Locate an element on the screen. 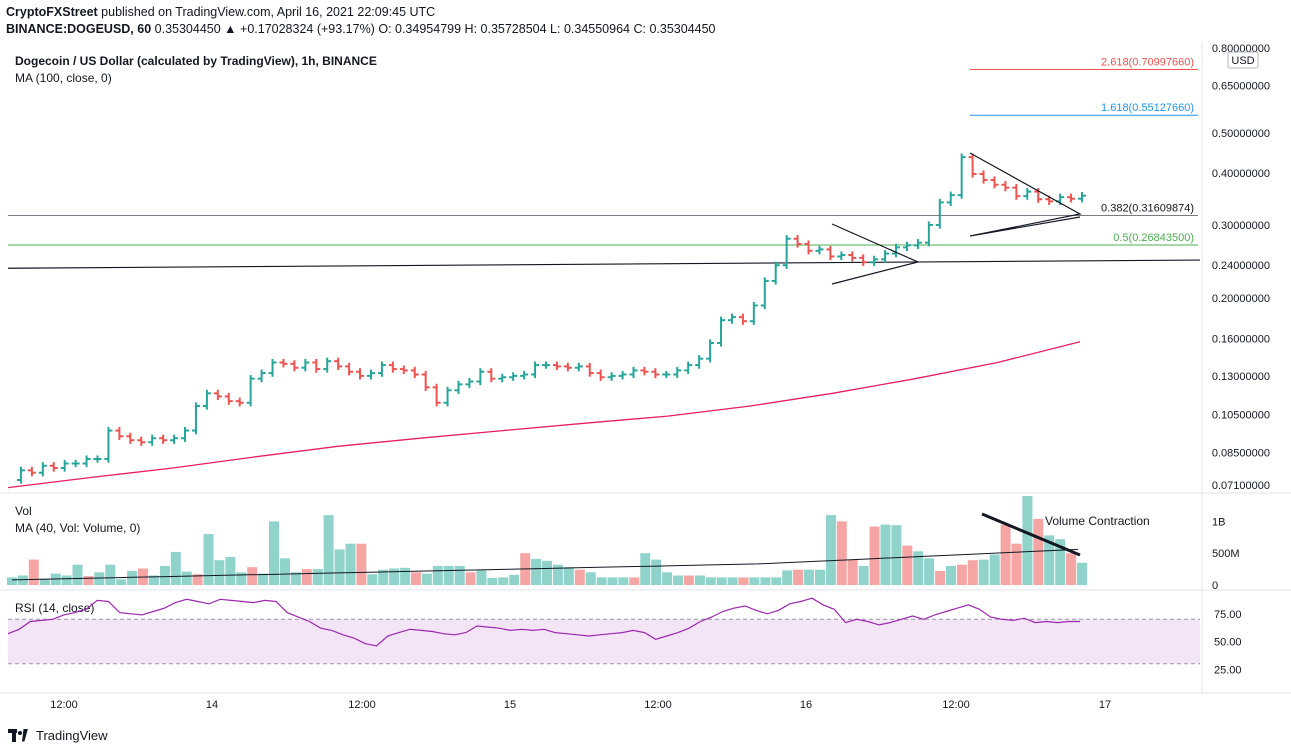 Image resolution: width=1291 pixels, height=755 pixels. rsi-tick-label: 25.00 is located at coordinates (1228, 670).